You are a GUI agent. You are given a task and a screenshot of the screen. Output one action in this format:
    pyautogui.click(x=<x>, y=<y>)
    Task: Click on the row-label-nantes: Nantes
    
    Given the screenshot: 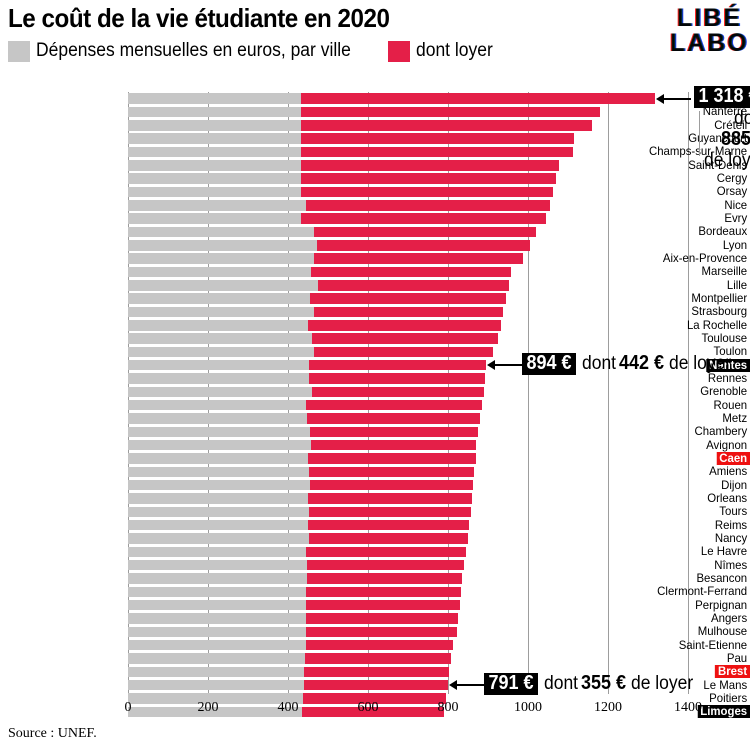 What is the action you would take?
    pyautogui.click(x=689, y=365)
    